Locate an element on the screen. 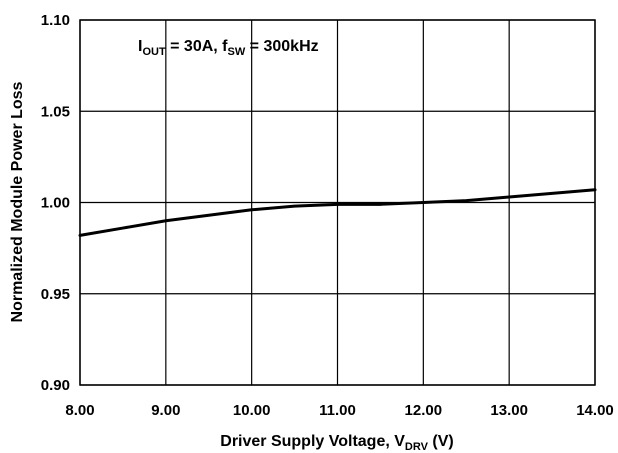  chart-annotation: IOUT = 30A, fSW = 300kHz is located at coordinates (228, 48).